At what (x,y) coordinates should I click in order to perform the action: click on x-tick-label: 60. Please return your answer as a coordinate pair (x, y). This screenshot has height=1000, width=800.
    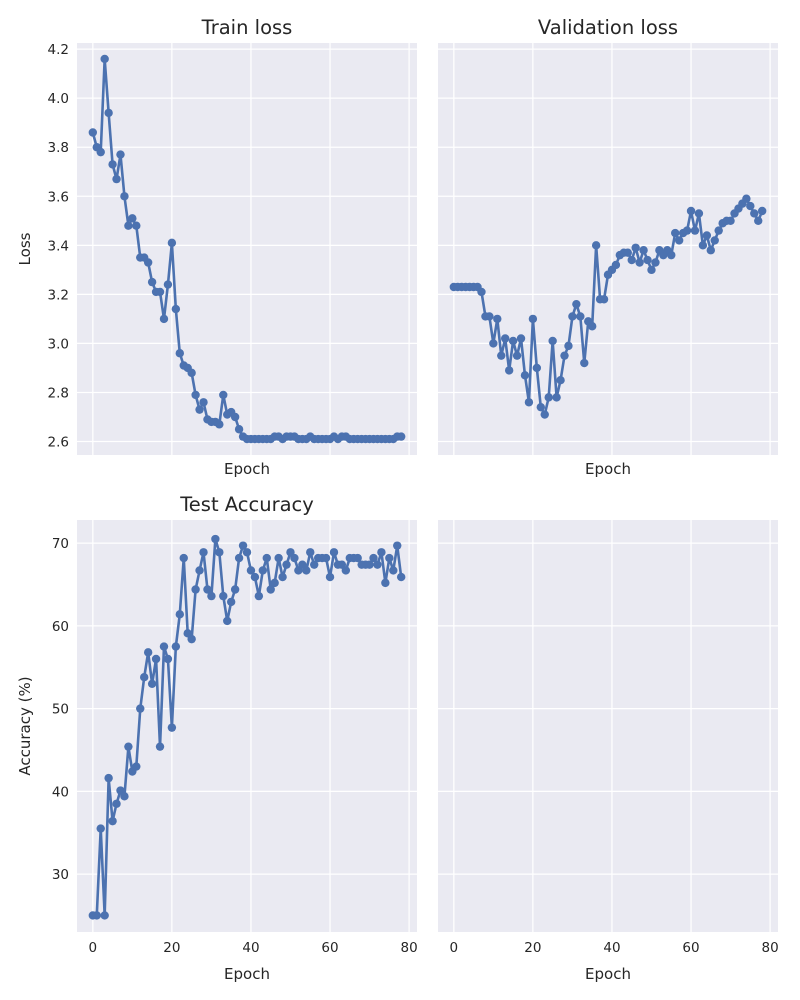
    Looking at the image, I should click on (690, 948).